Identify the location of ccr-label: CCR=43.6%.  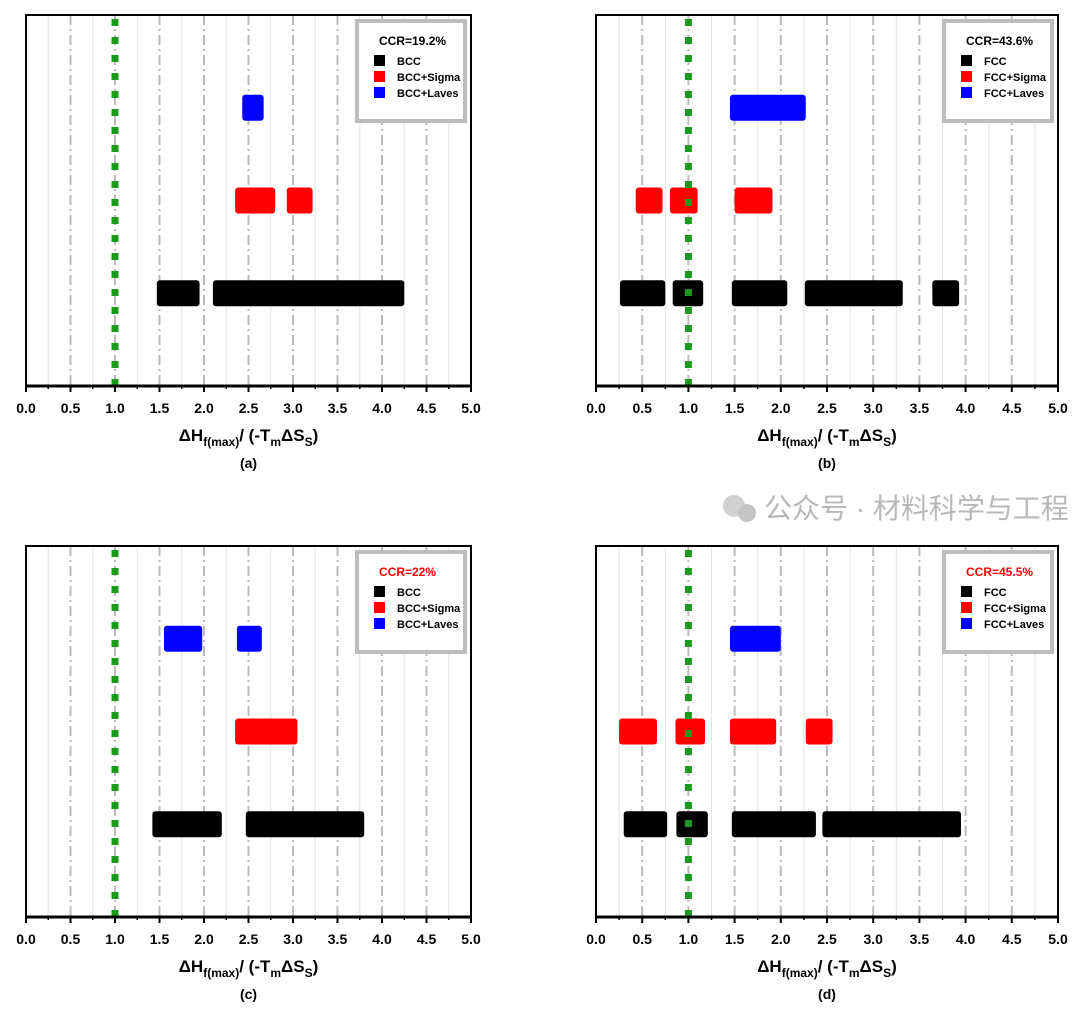
(999, 41).